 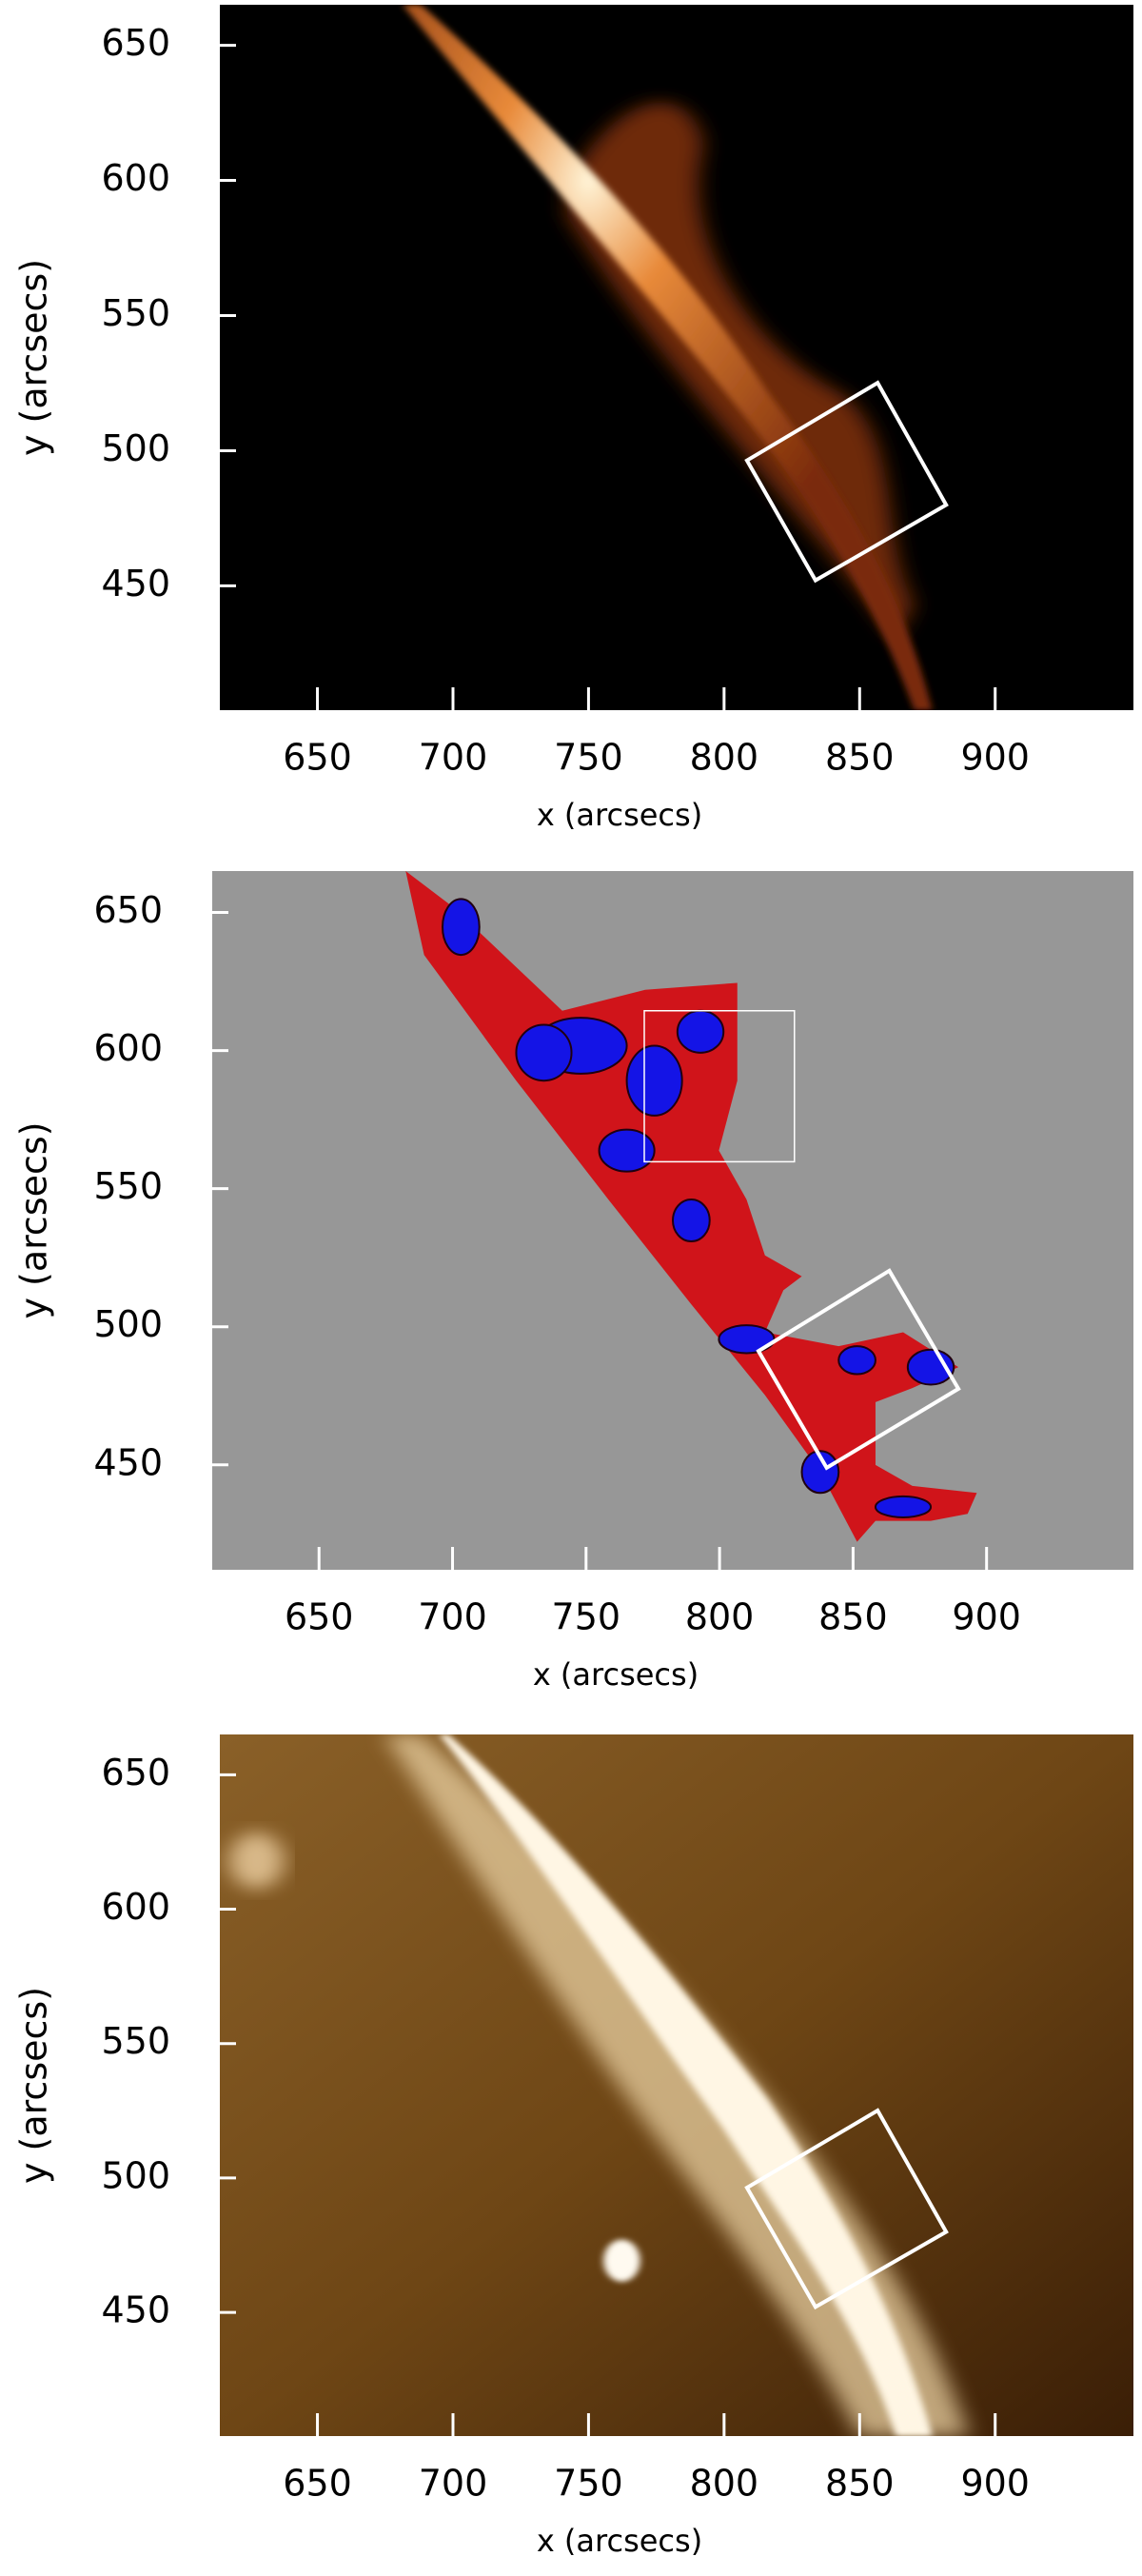 What do you see at coordinates (686, 2085) in the screenshot?
I see `limb` at bounding box center [686, 2085].